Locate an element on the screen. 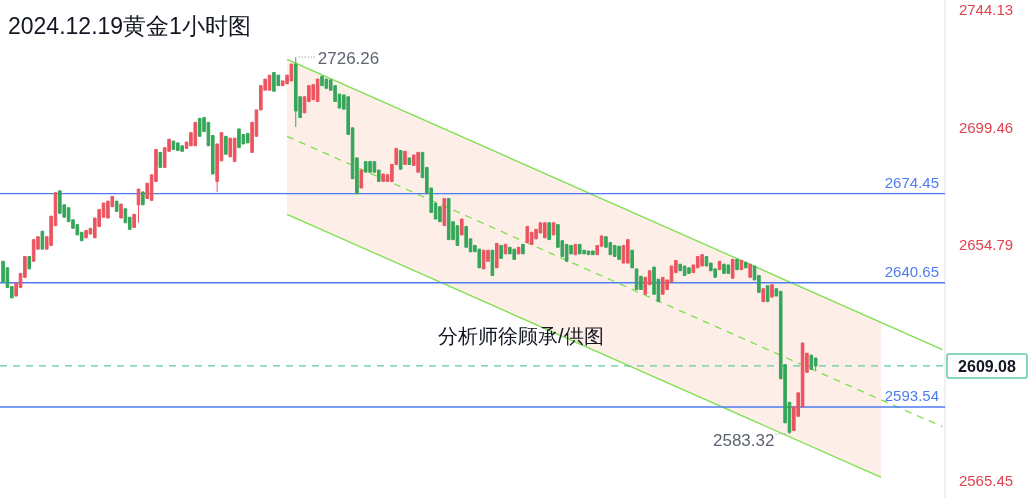 The image size is (1029, 498). ref-line-label: 2640.65 is located at coordinates (911, 271).